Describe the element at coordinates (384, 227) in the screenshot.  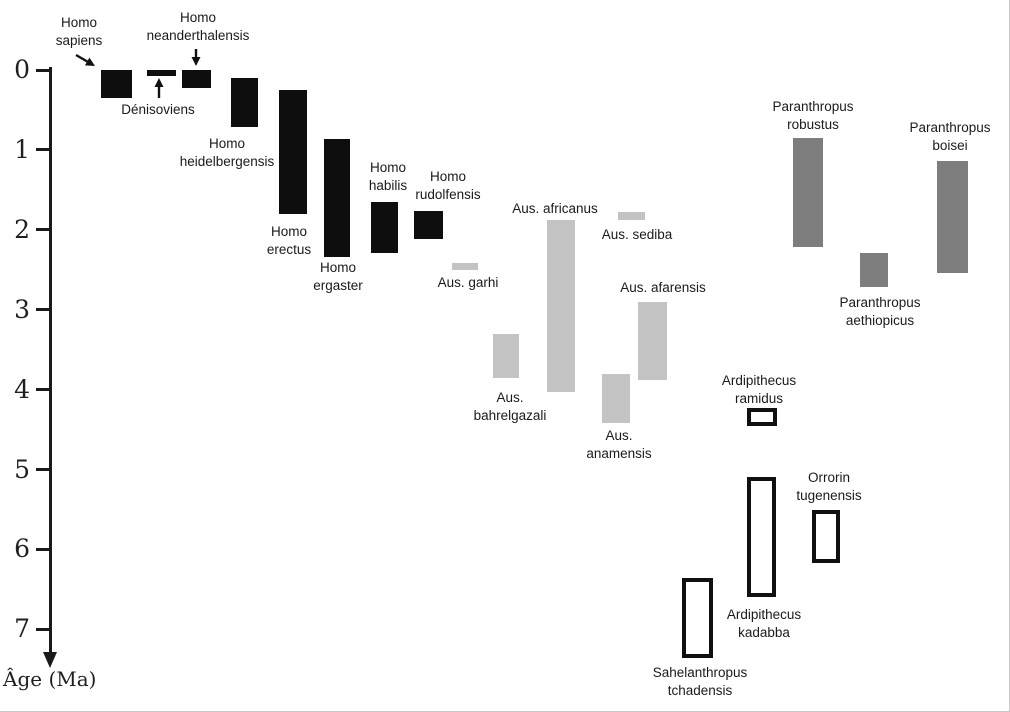
I see `bar-homo-habilis` at that location.